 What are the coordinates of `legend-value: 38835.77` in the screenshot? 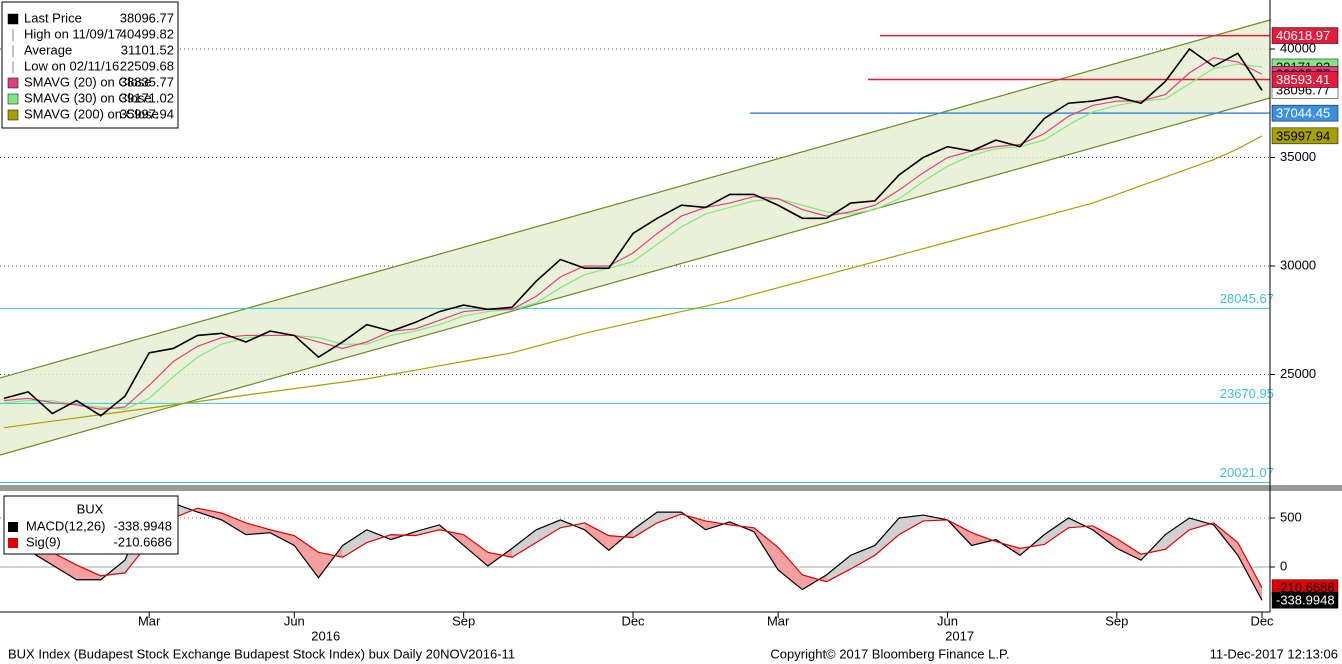 It's located at (147, 81).